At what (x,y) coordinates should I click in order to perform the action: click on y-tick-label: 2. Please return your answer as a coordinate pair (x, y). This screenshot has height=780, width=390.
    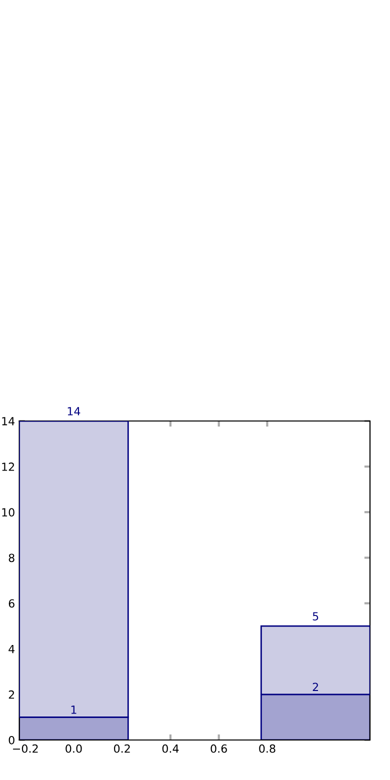
    Looking at the image, I should click on (11, 694).